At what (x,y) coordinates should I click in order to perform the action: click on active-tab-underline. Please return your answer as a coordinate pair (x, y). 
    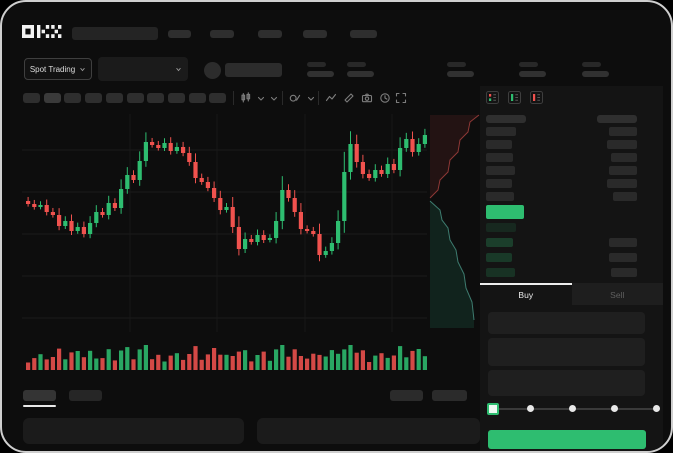
    Looking at the image, I should click on (39, 406).